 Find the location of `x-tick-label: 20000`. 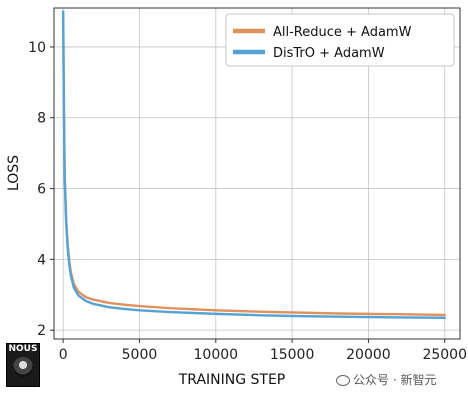

x-tick-label: 20000 is located at coordinates (368, 355).